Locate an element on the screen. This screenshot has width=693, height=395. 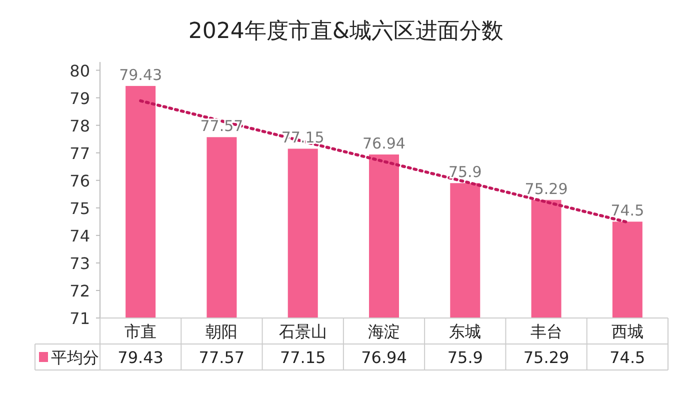
text: 76.94 is located at coordinates (384, 143).